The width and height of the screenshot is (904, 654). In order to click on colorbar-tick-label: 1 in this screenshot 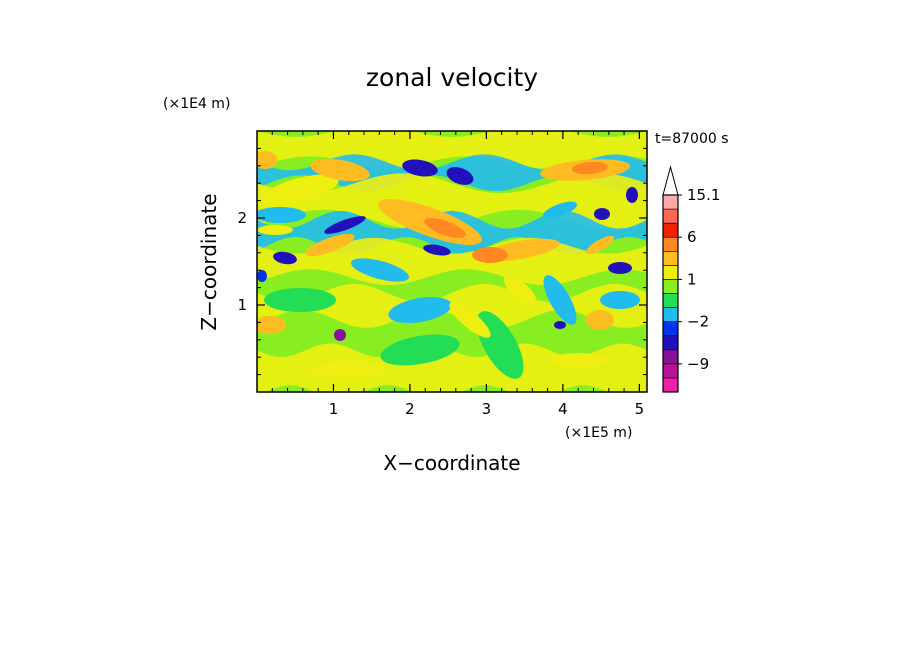, I will do `click(692, 279)`.